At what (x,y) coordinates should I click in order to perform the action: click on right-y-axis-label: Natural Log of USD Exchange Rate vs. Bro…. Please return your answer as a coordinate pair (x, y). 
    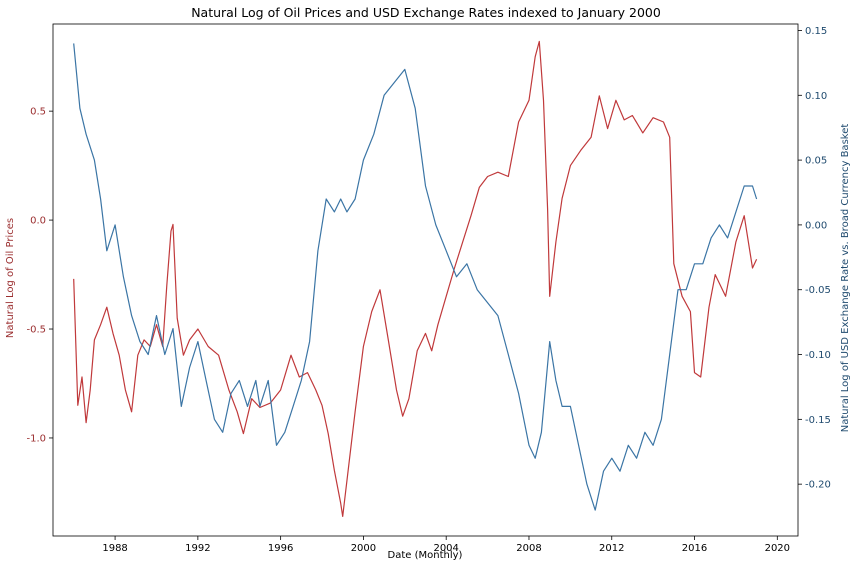
    Looking at the image, I should click on (845, 278).